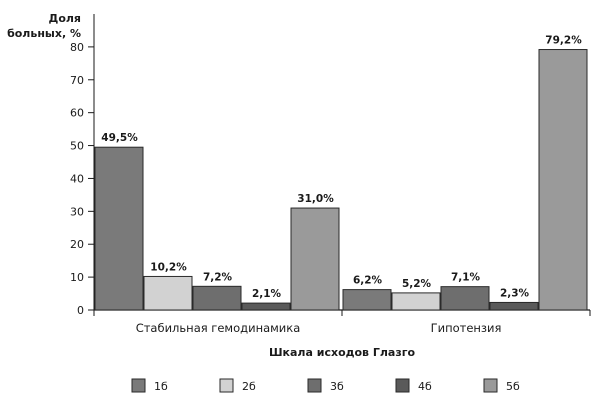 This screenshot has width=609, height=410. Describe the element at coordinates (368, 281) in the screenshot. I see `data-label: 6,2%` at that location.